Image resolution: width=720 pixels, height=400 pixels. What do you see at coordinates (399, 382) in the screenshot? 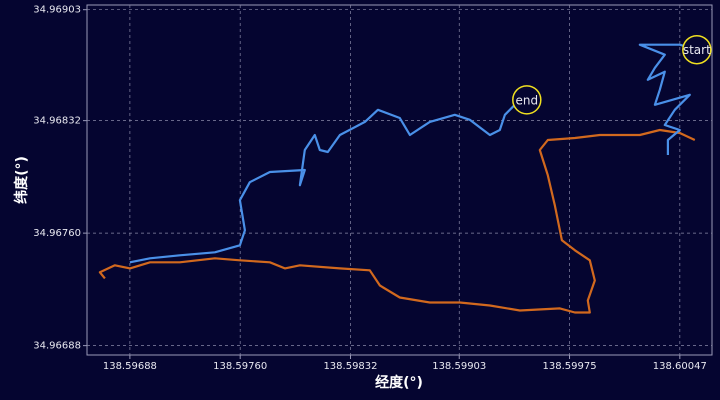
I see `x-axis-label: 经度(°)` at bounding box center [399, 382].